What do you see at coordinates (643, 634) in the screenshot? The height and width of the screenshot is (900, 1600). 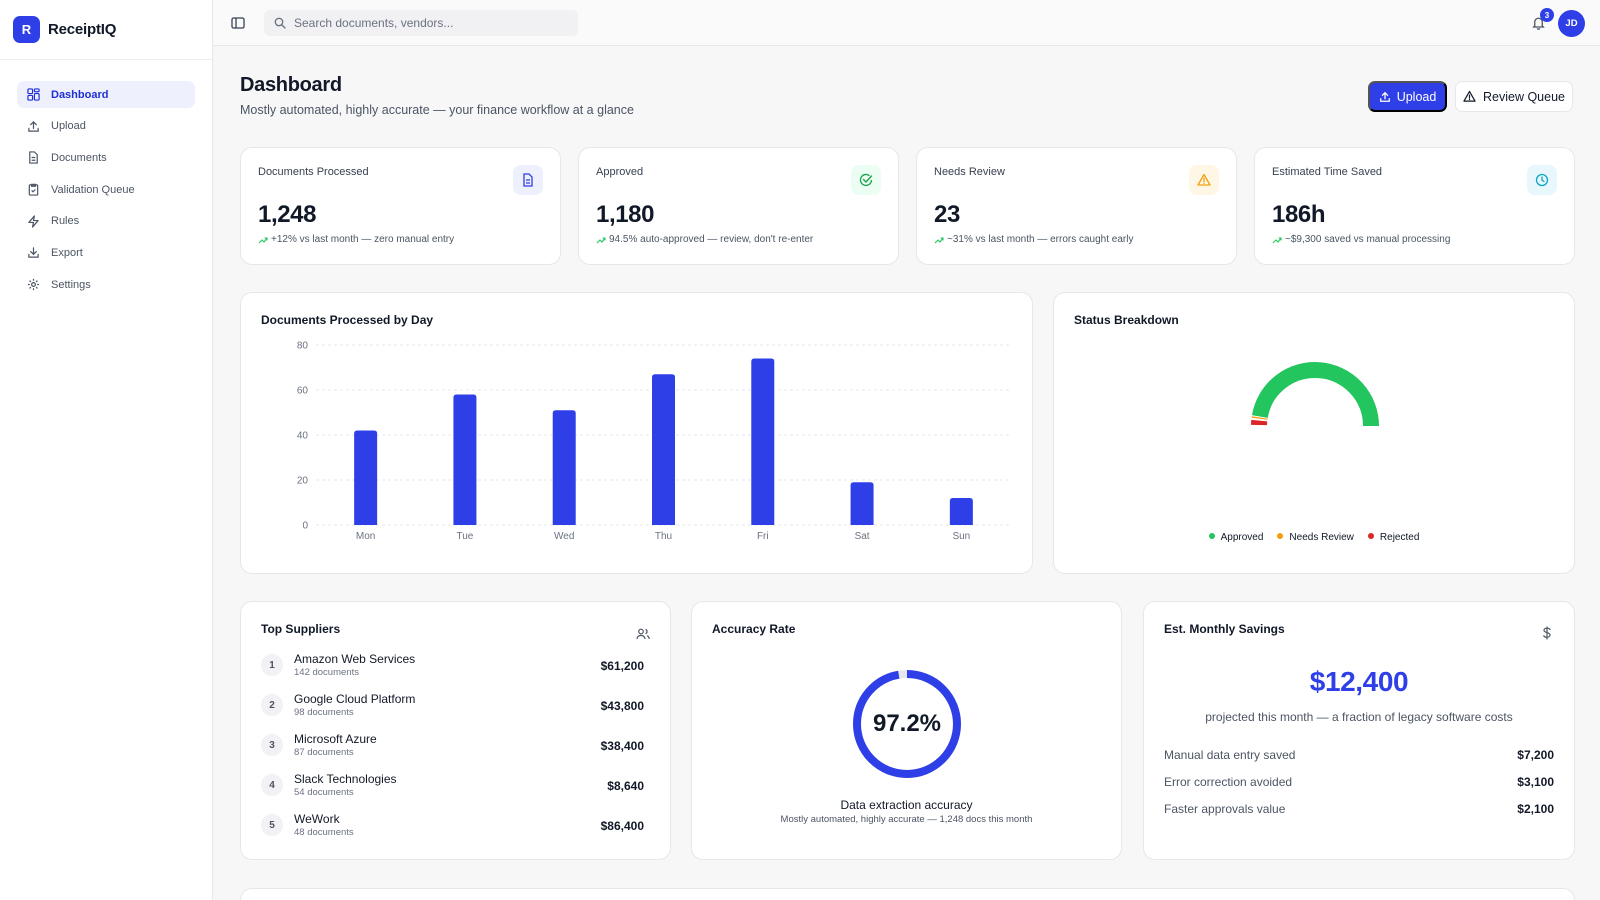 I see `users-icon` at bounding box center [643, 634].